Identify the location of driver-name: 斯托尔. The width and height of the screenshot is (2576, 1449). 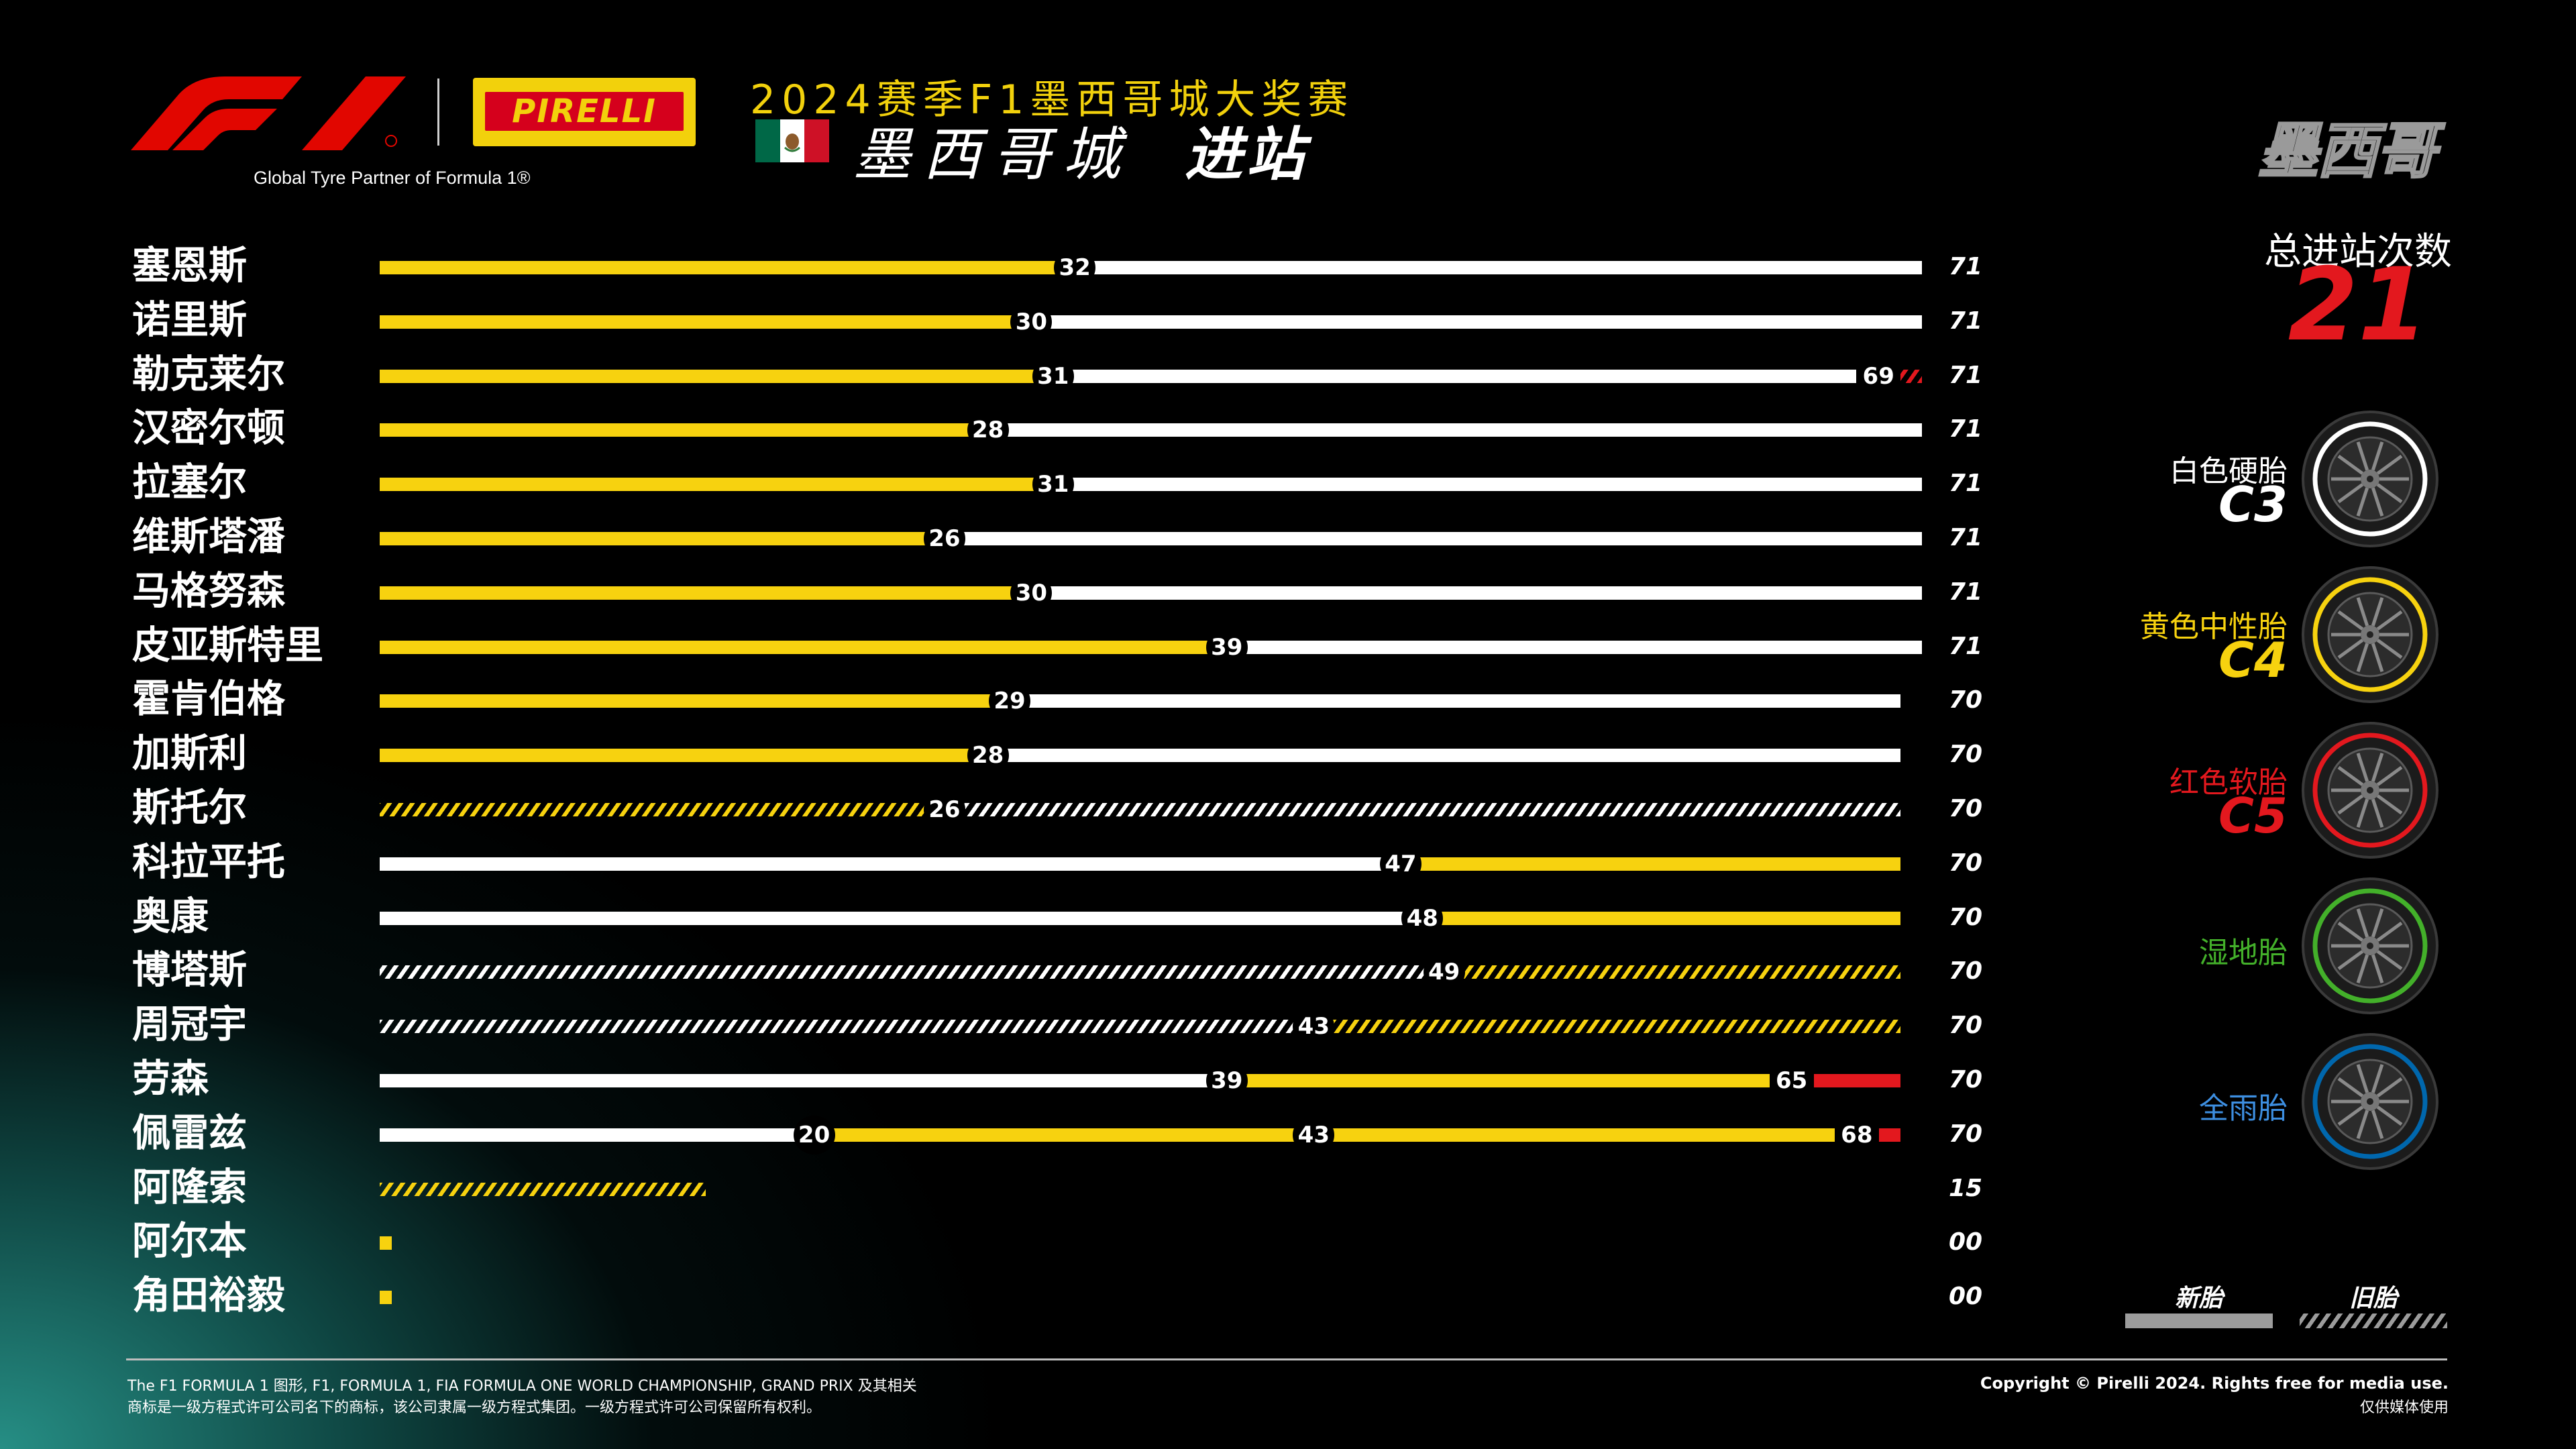
(189, 808).